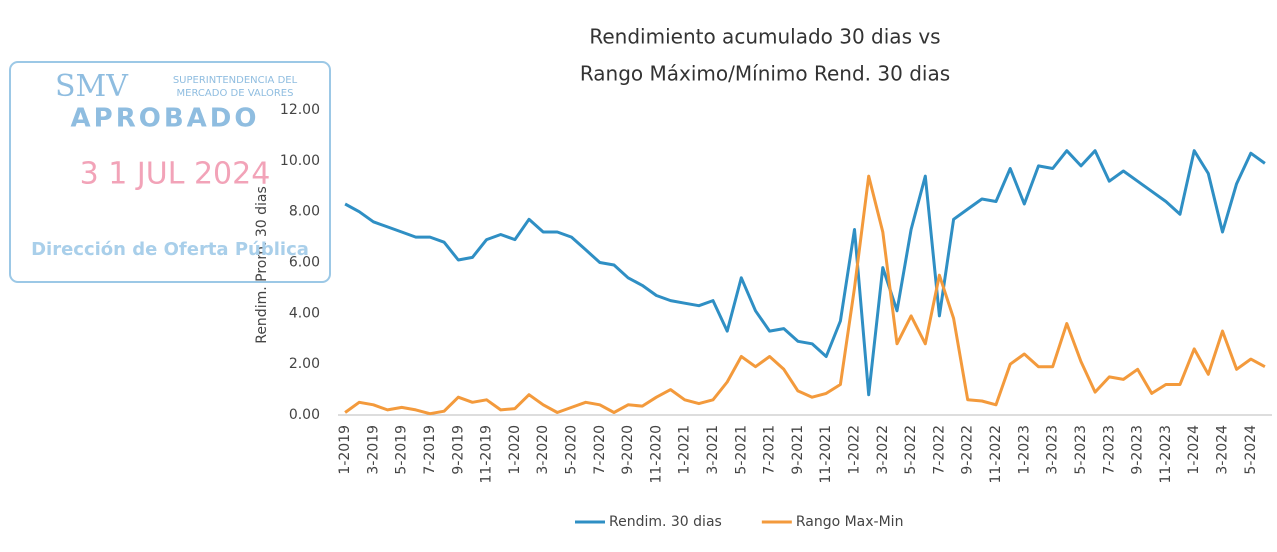 The height and width of the screenshot is (552, 1277). Describe the element at coordinates (1166, 454) in the screenshot. I see `x-tick-label: 11-2023` at that location.